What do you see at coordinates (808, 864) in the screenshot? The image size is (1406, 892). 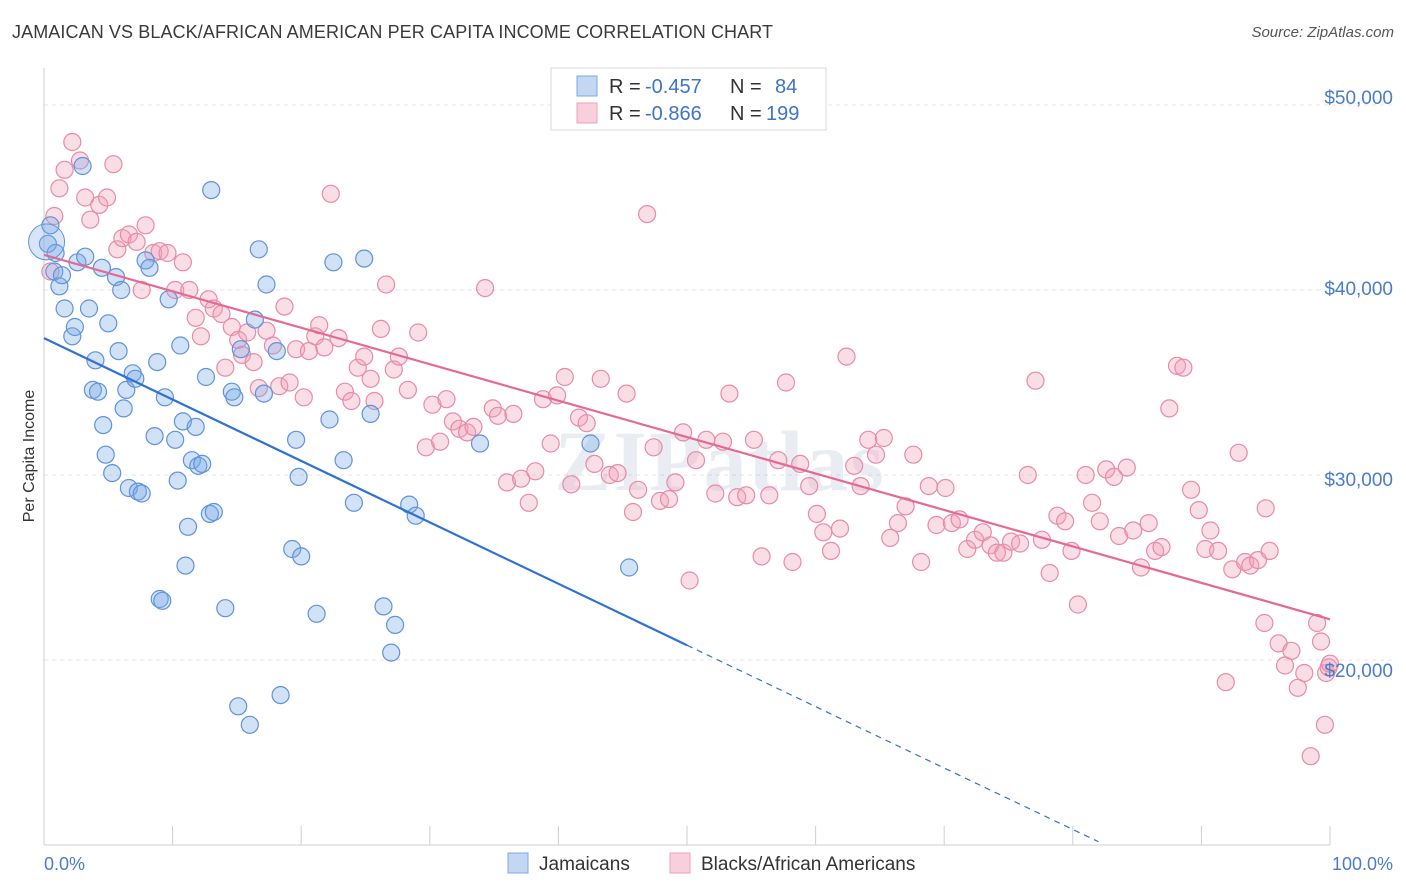 I see `bottom-legend-label-black: Blacks/African Americans` at bounding box center [808, 864].